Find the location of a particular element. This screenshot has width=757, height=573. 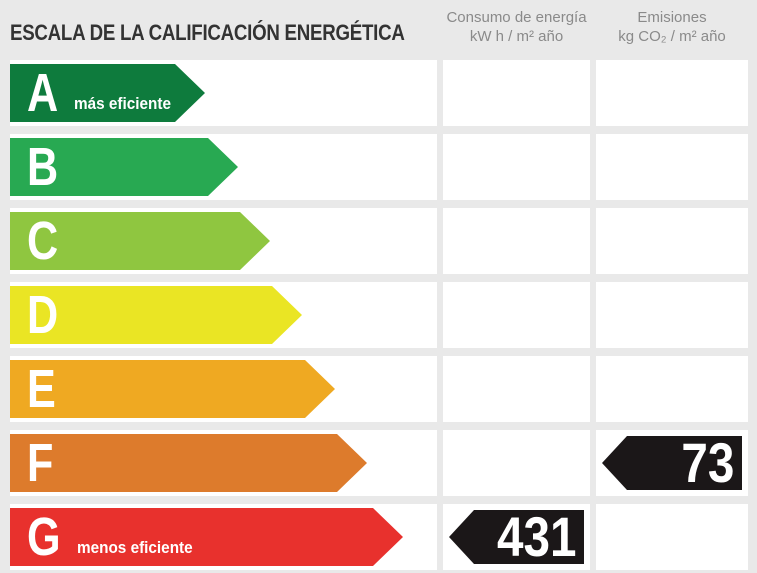

scale-row-f: F 73 is located at coordinates (378, 463).